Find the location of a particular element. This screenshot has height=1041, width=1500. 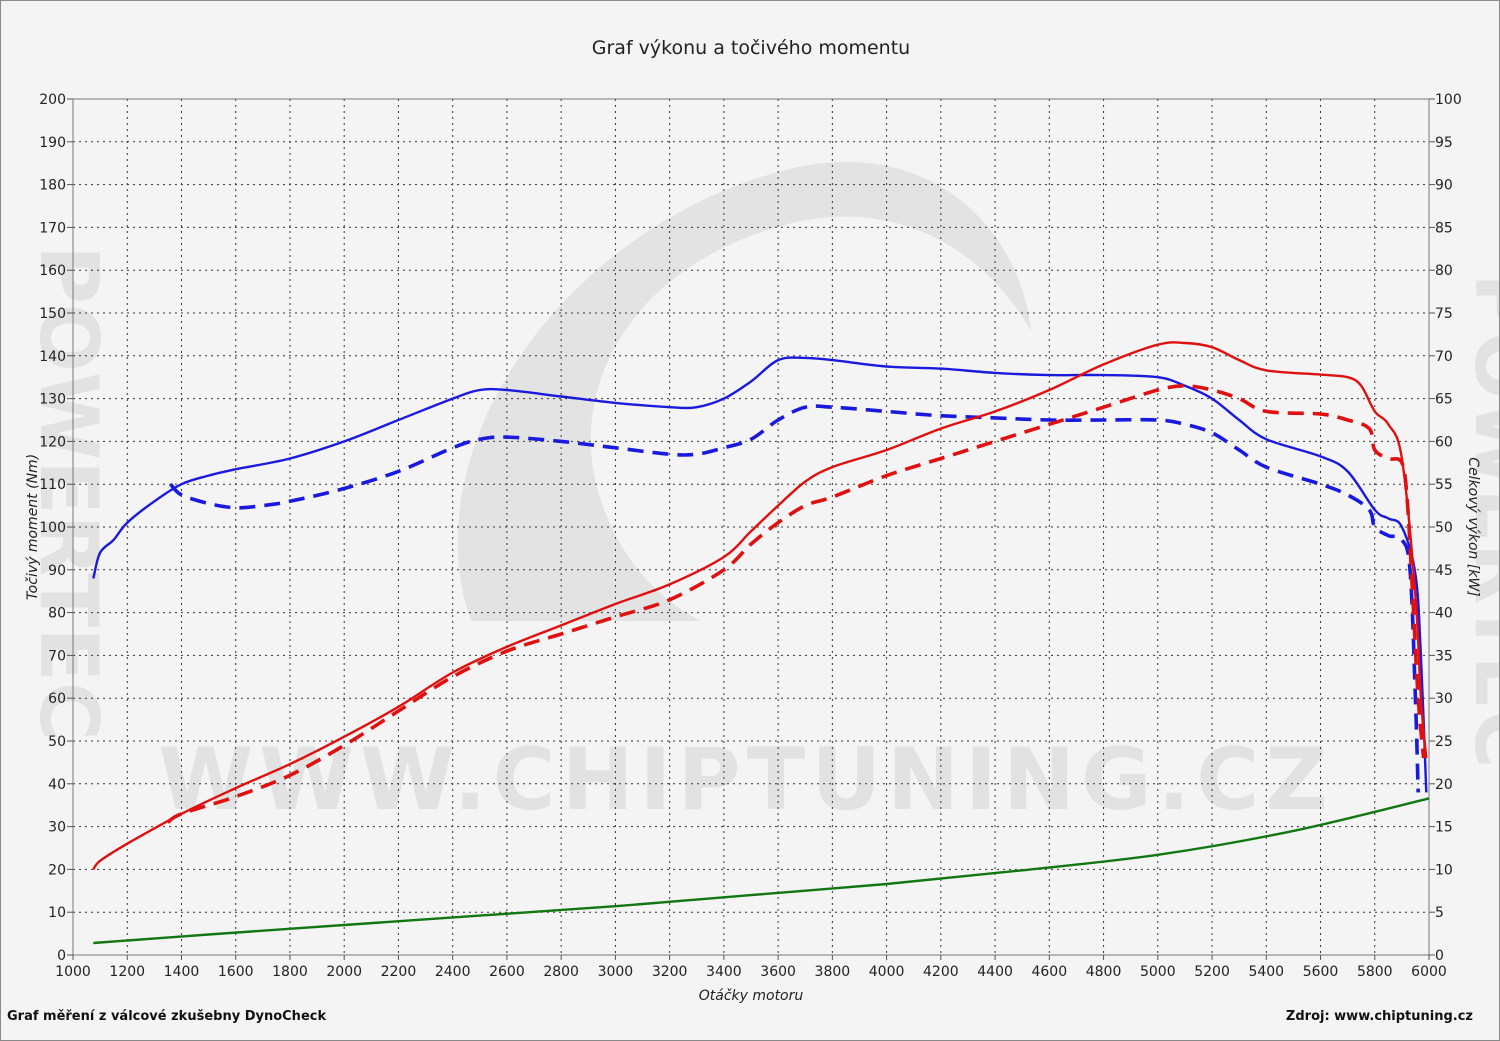

x-tick-label: 5400 is located at coordinates (1266, 972).